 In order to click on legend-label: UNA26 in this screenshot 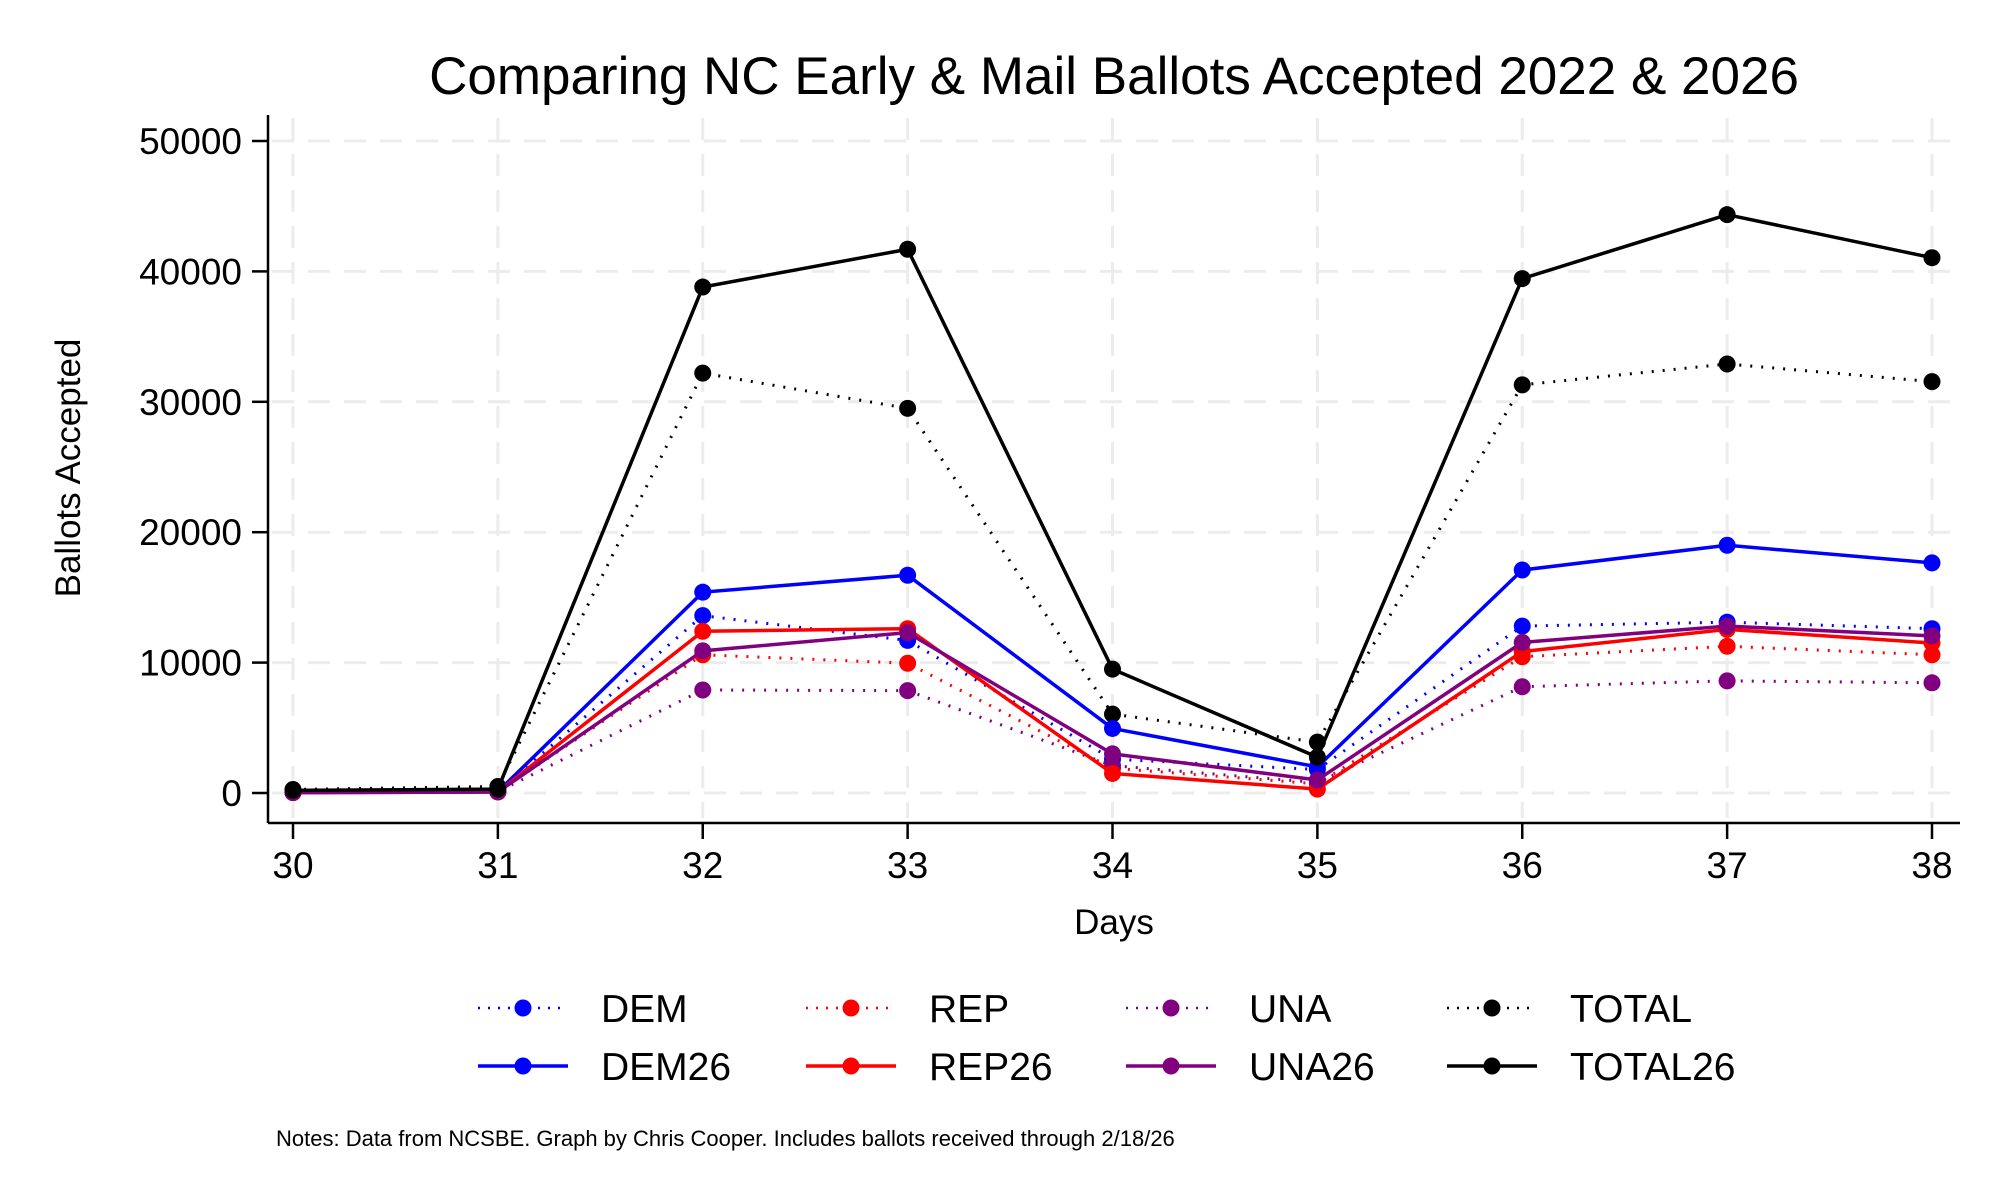, I will do `click(1312, 1067)`.